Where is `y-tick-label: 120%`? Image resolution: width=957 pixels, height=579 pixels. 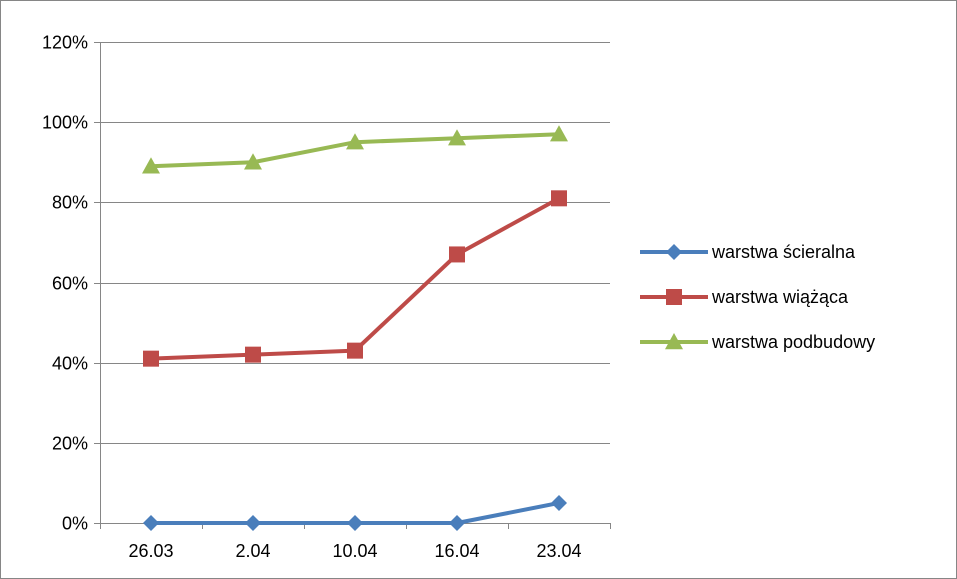
y-tick-label: 120% is located at coordinates (65, 43).